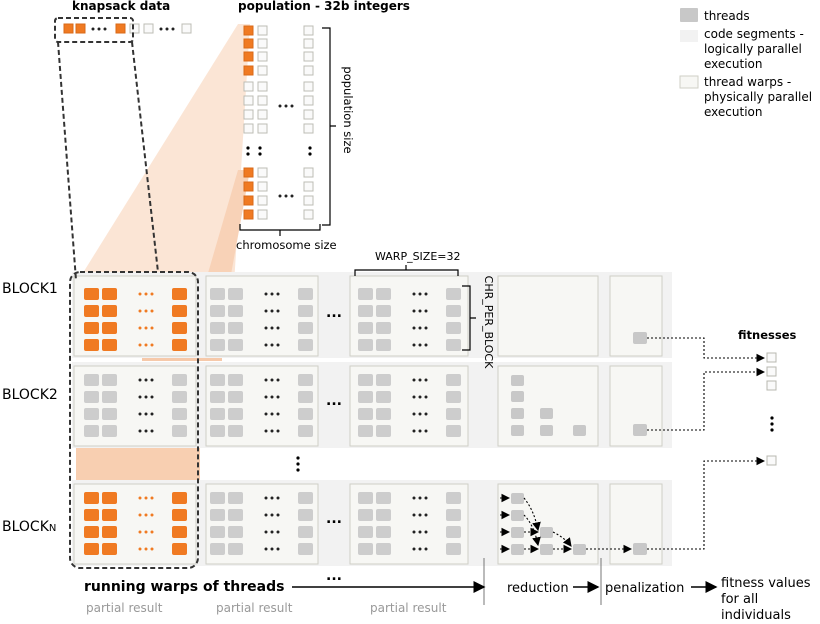 The image size is (820, 624). What do you see at coordinates (348, 109) in the screenshot?
I see `population-size-label: population size` at bounding box center [348, 109].